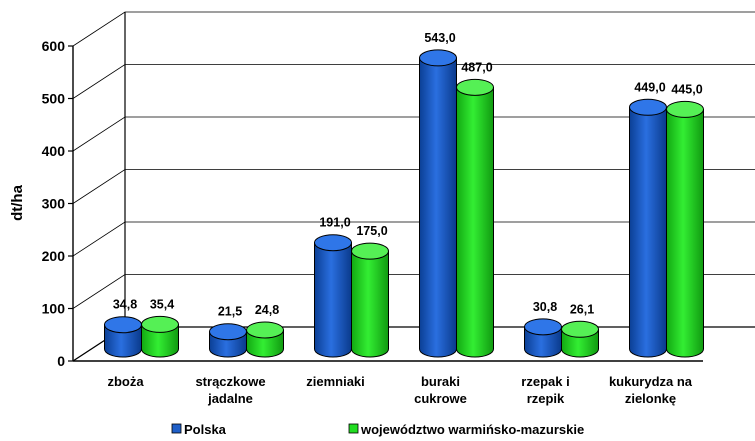  I want to click on category-label-line: ziemniaki, so click(335, 381).